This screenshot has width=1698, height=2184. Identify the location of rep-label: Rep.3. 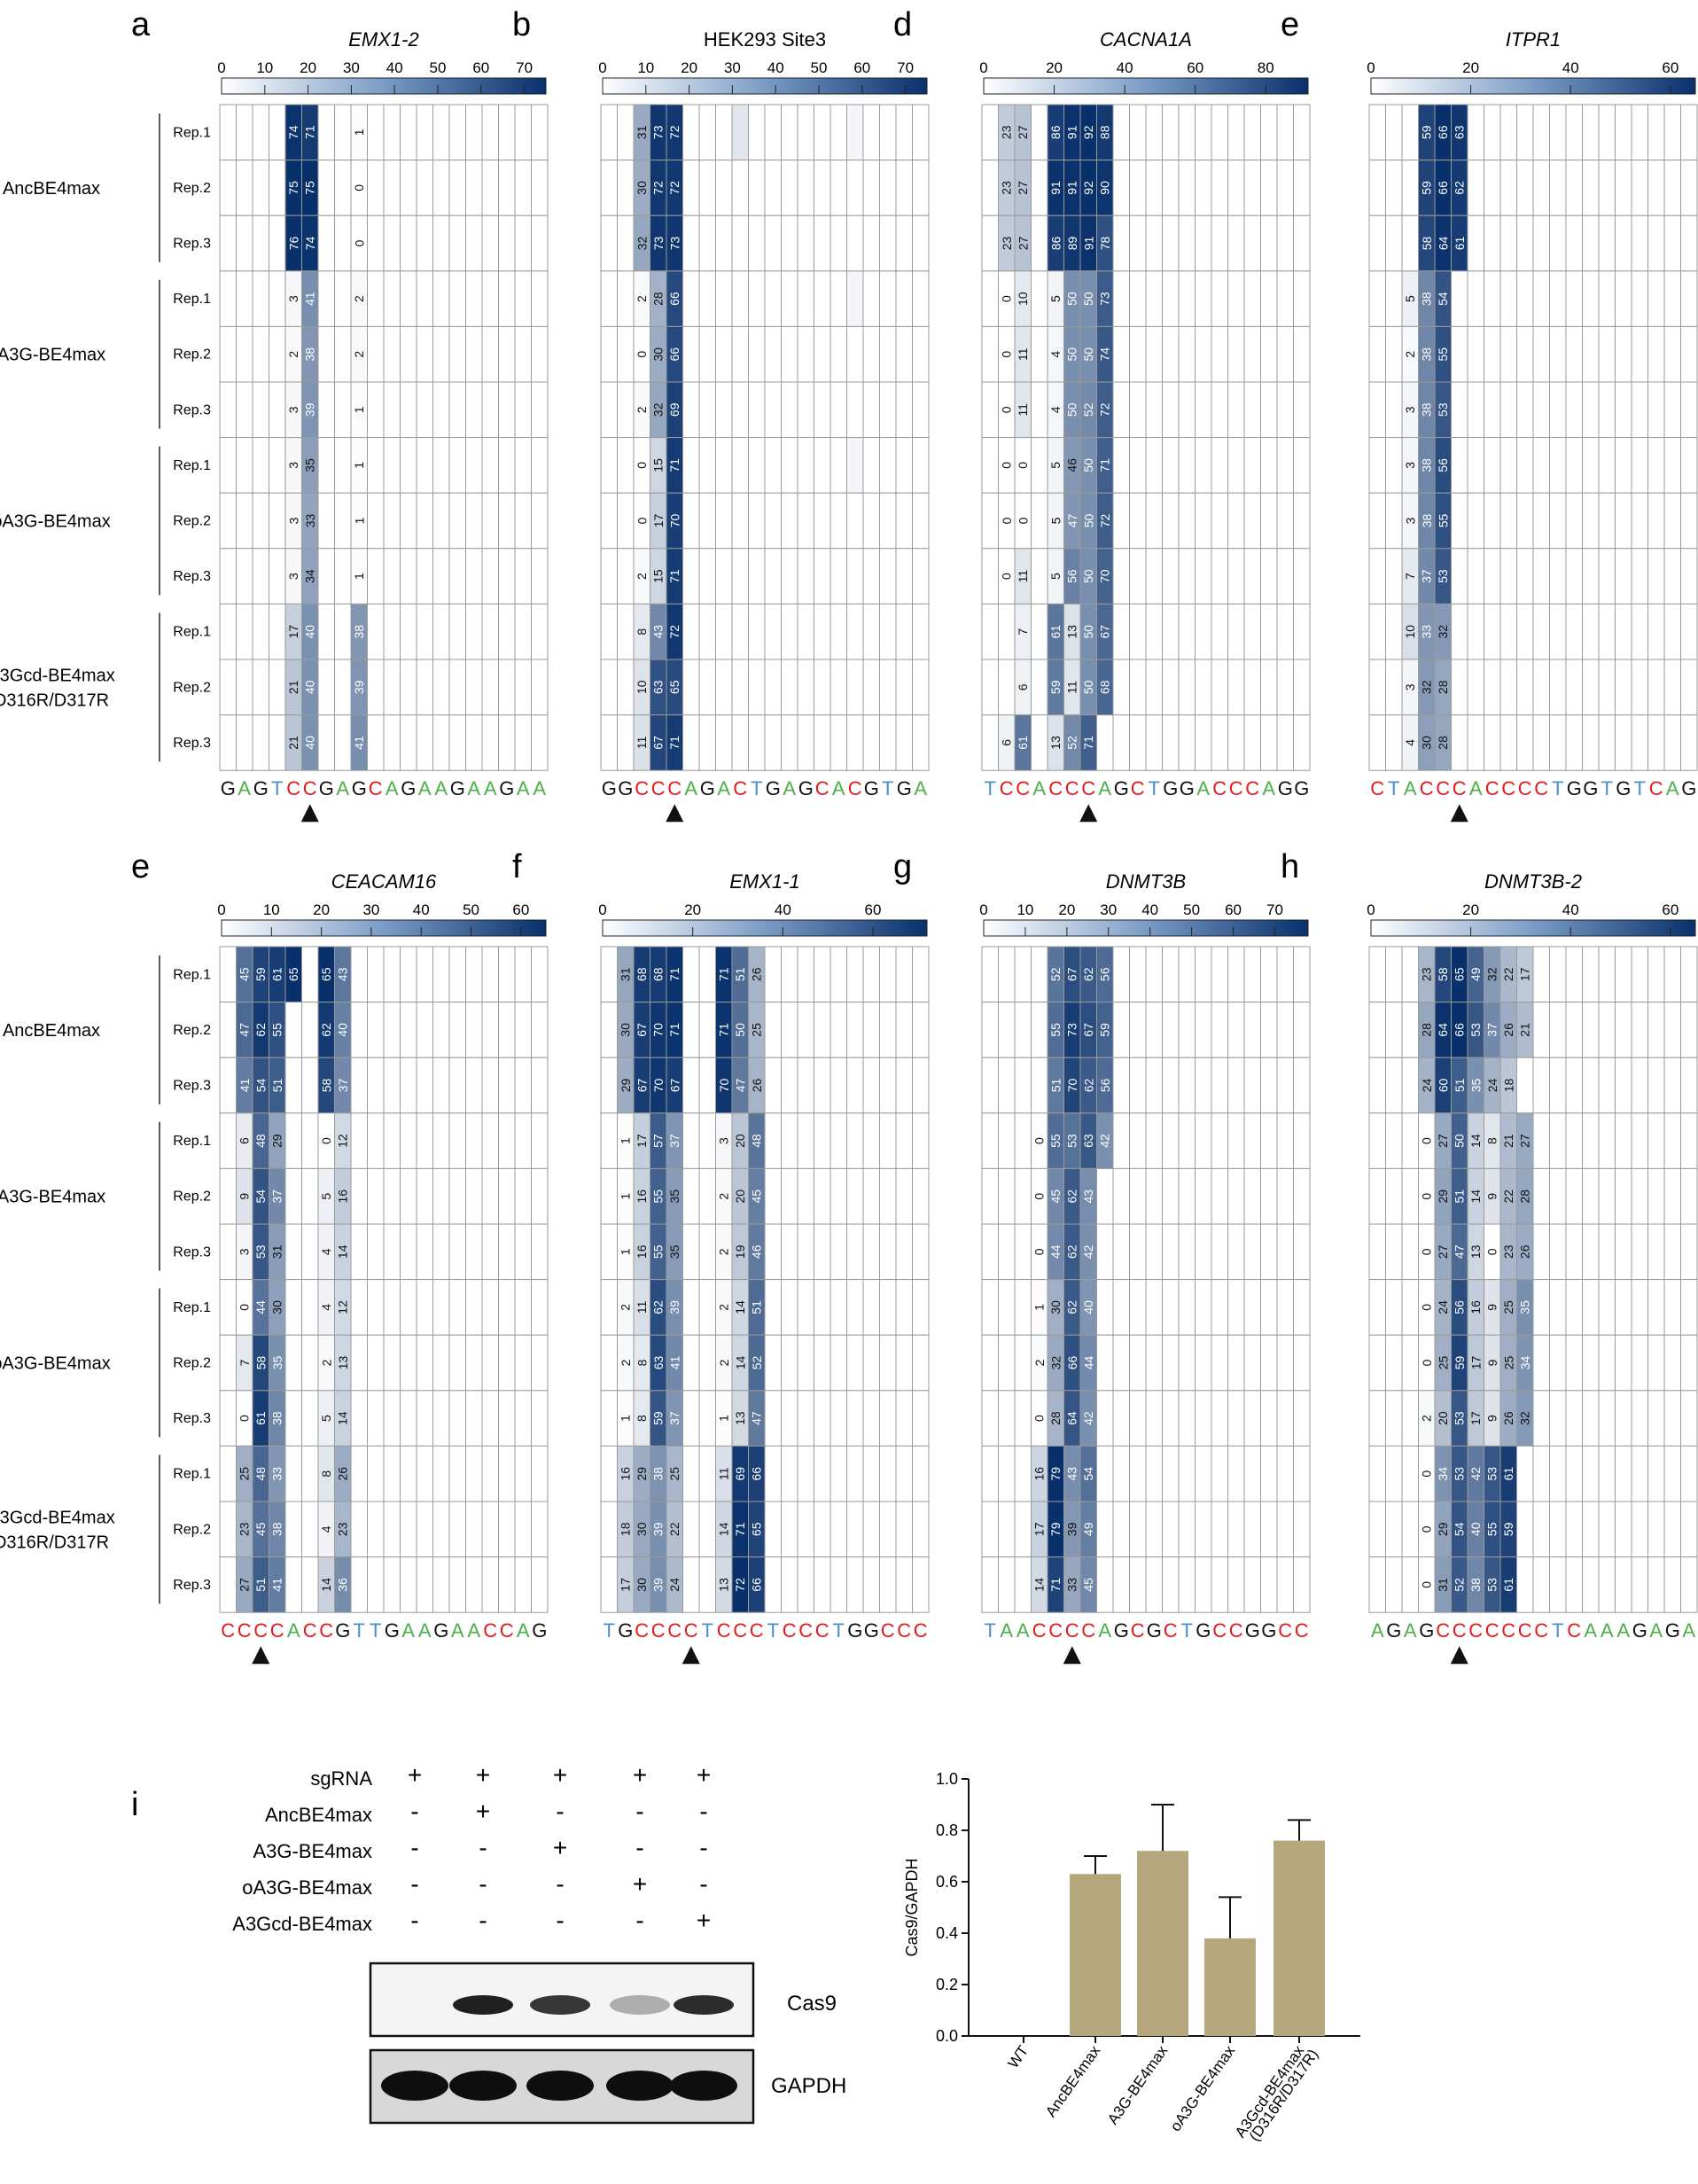
(192, 1252).